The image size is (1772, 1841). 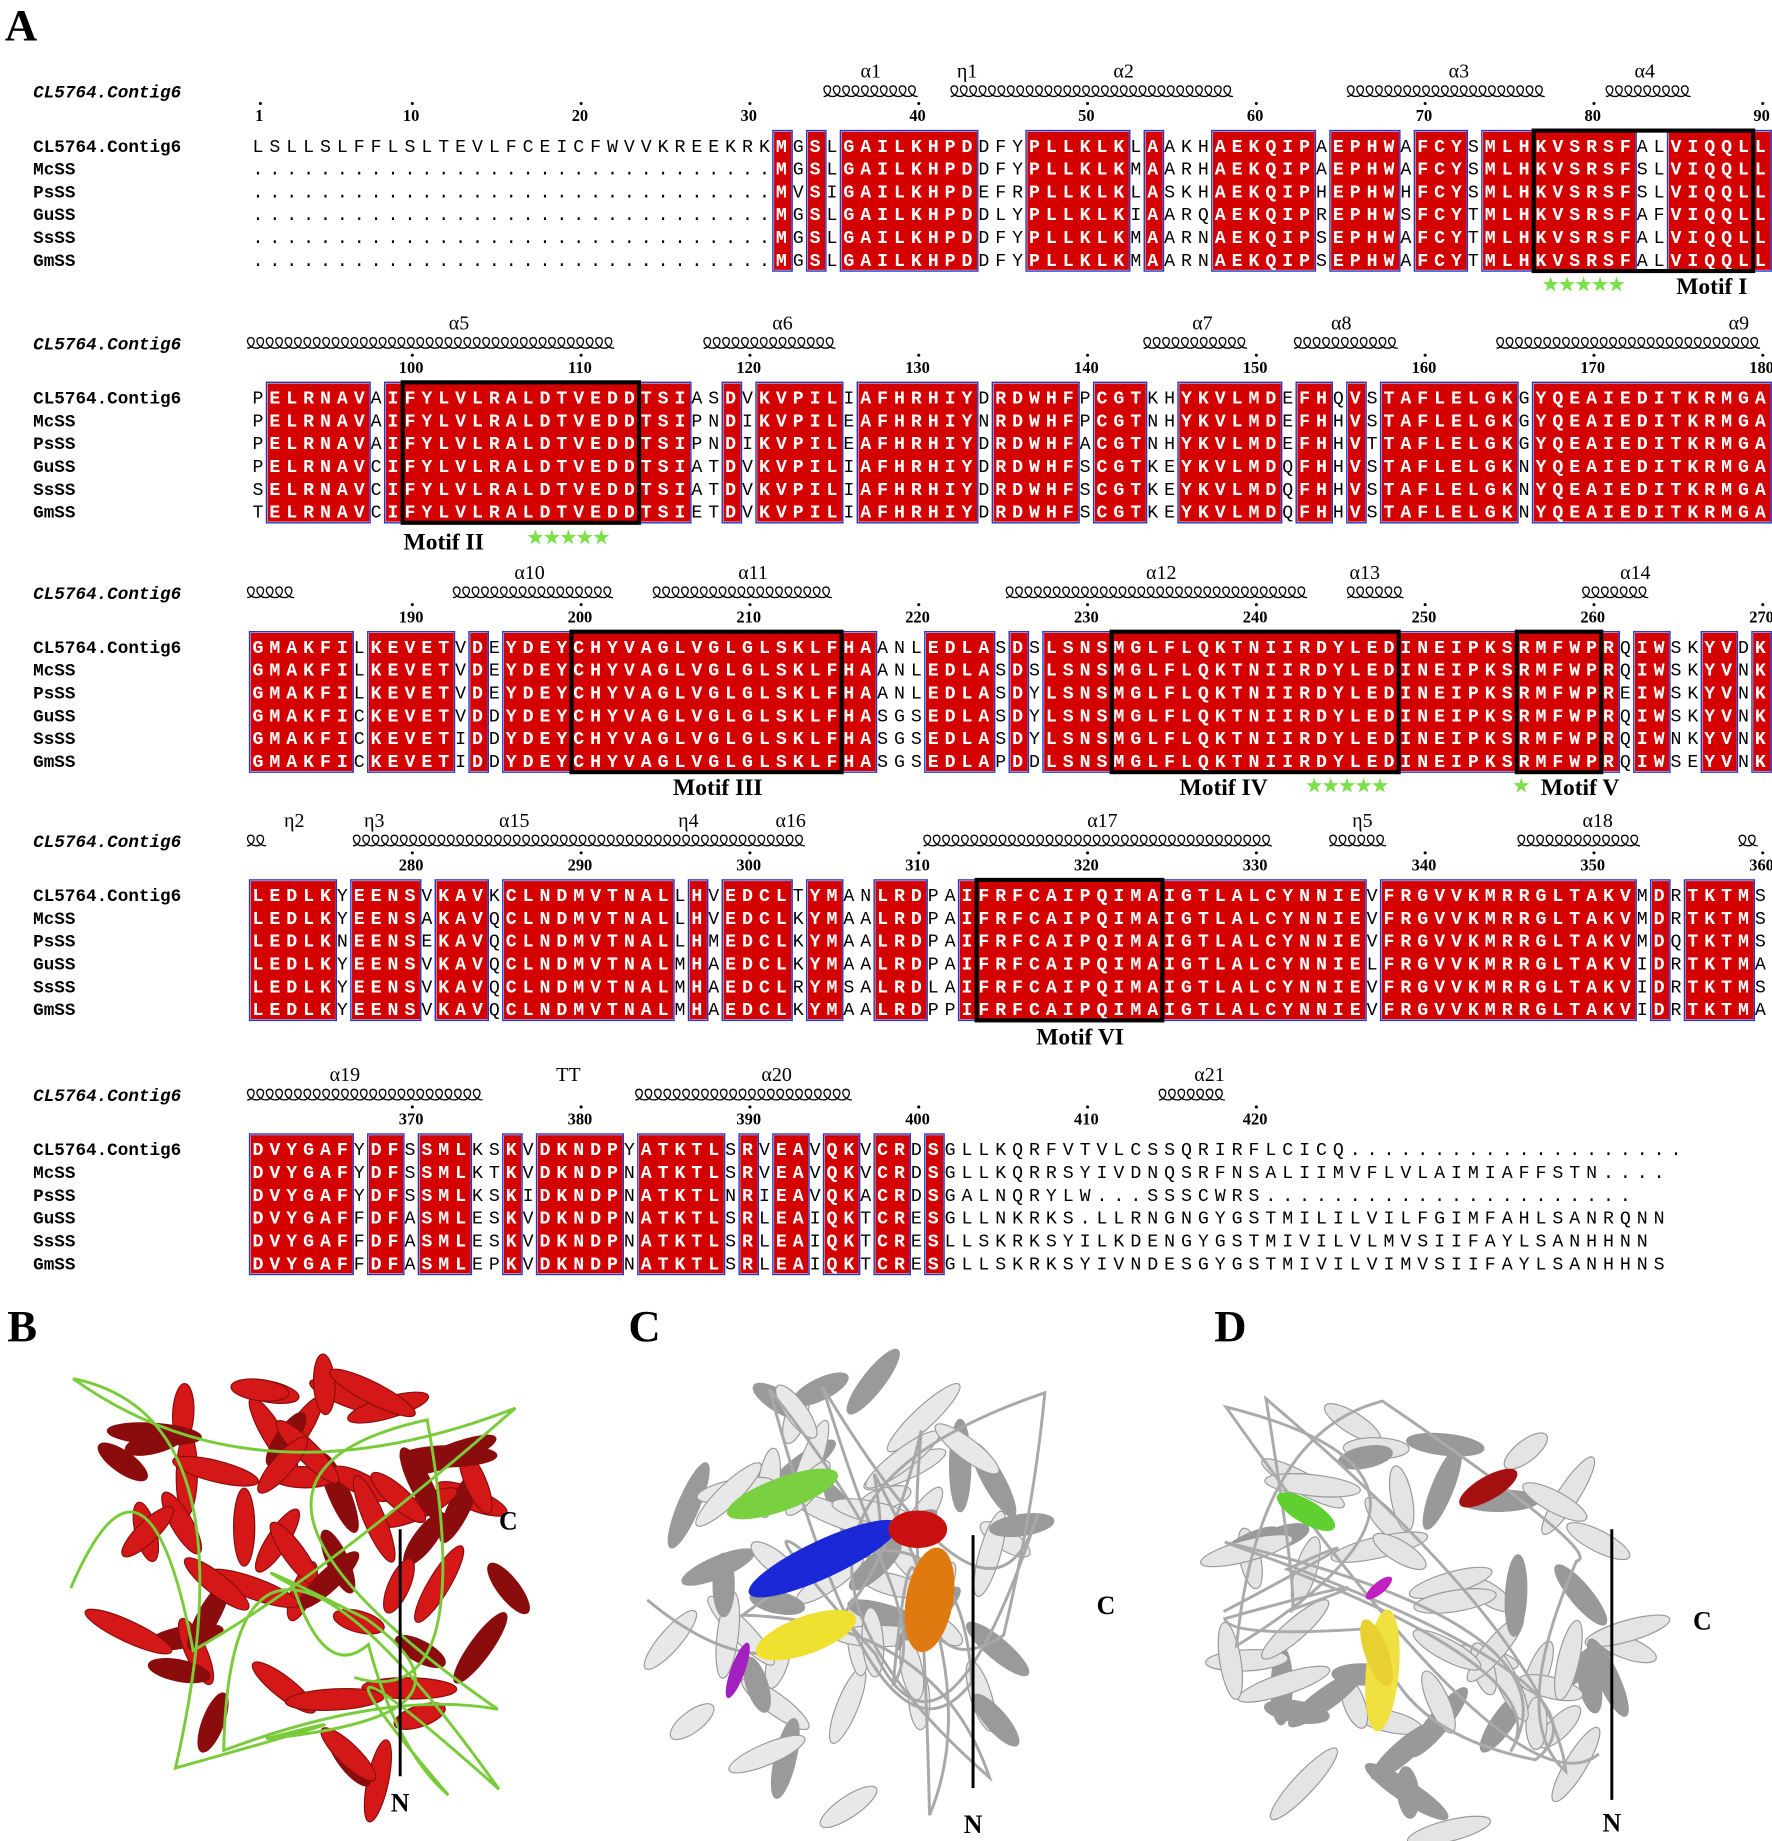 What do you see at coordinates (54, 966) in the screenshot?
I see `sequence-name: GuSS` at bounding box center [54, 966].